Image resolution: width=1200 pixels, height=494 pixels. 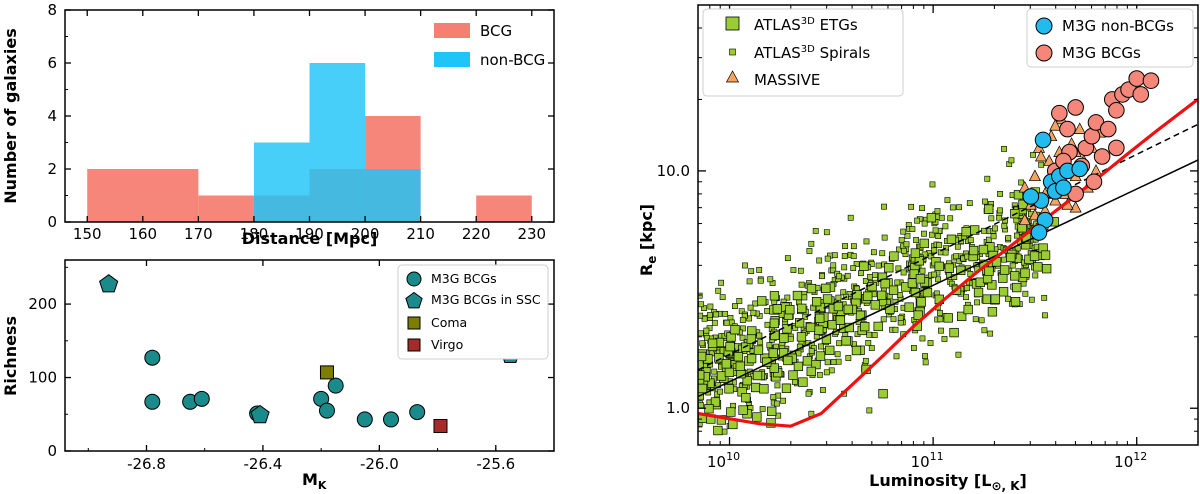 What do you see at coordinates (263, 464) in the screenshot?
I see `richness-xtick-label: -26.4` at bounding box center [263, 464].